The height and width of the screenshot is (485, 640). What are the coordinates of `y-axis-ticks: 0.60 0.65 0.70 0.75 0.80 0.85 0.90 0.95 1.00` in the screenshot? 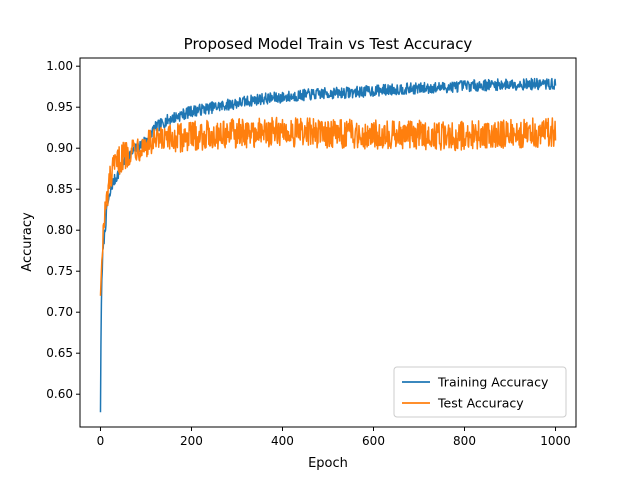 It's located at (63, 230).